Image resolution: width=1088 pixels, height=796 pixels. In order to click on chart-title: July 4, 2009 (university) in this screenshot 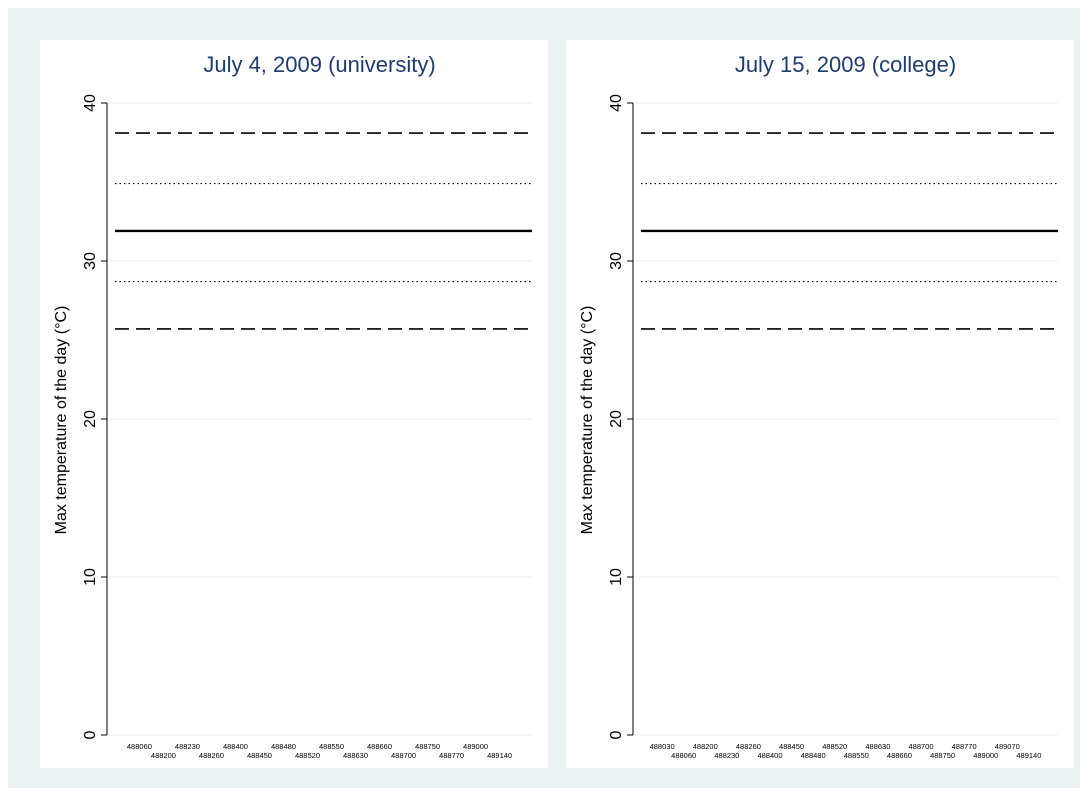, I will do `click(319, 64)`.